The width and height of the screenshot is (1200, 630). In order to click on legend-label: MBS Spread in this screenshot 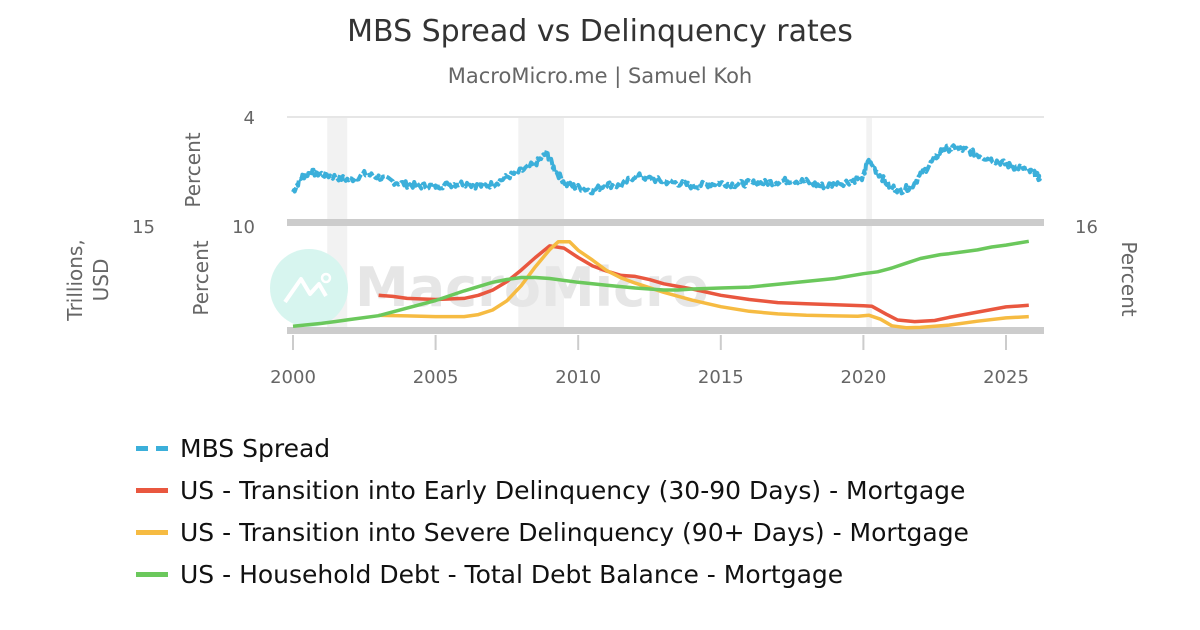, I will do `click(255, 448)`.